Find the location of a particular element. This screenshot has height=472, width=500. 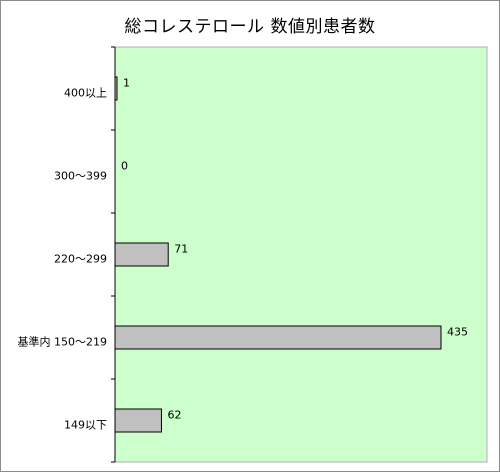

y-axis-ticks is located at coordinates (113, 254).